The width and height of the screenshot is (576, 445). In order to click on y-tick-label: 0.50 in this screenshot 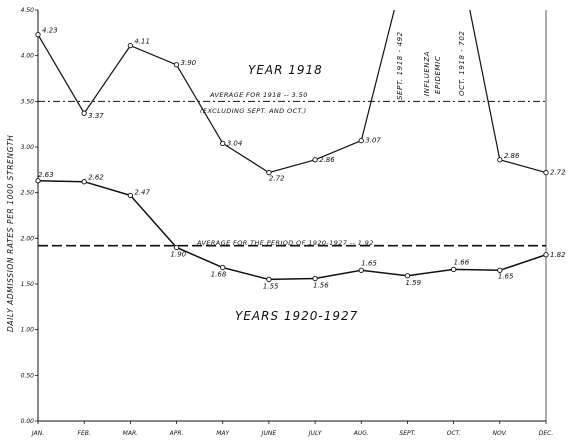, I will do `click(28, 375)`.